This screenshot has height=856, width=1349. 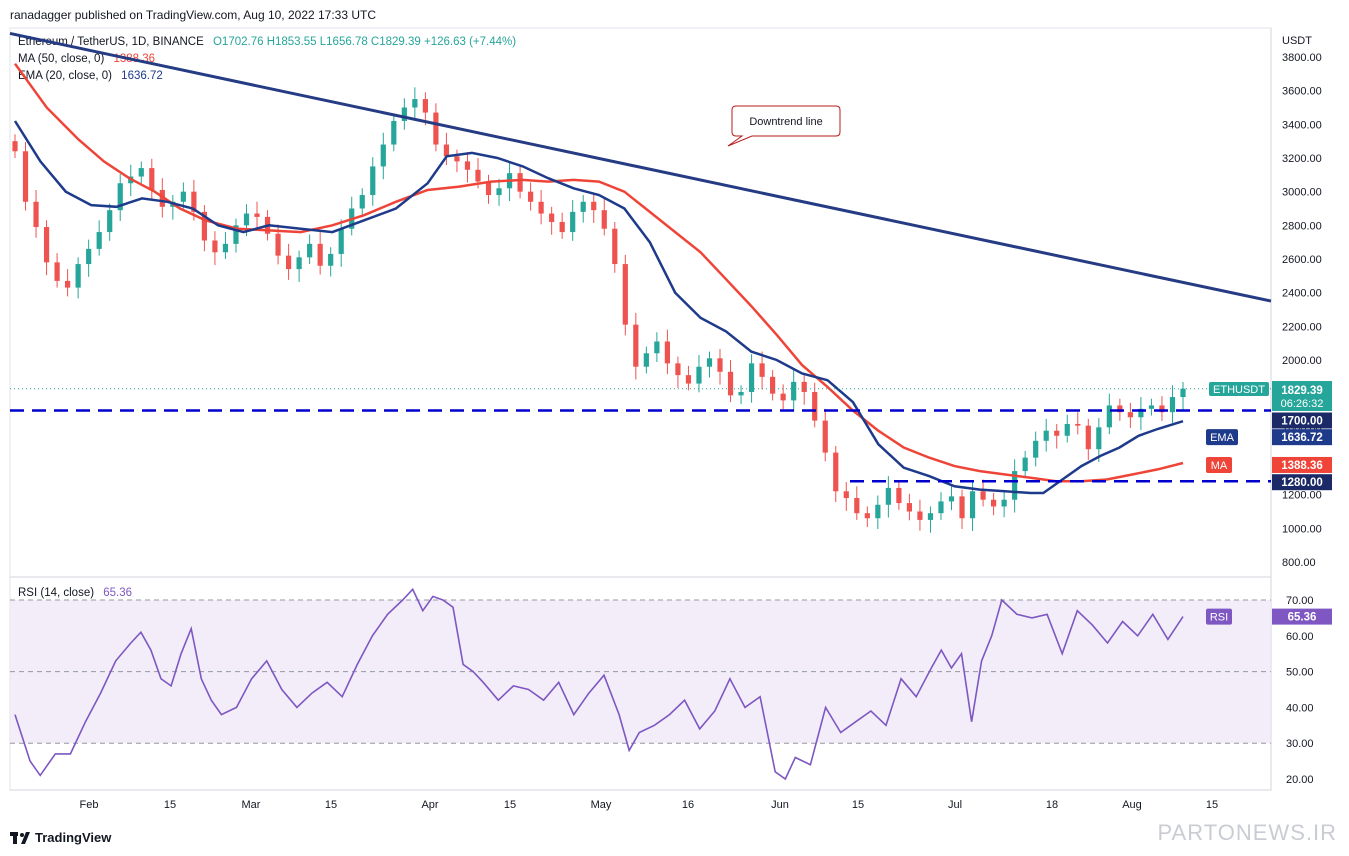 I want to click on price-tick-label: 3400.00, so click(x=1302, y=125).